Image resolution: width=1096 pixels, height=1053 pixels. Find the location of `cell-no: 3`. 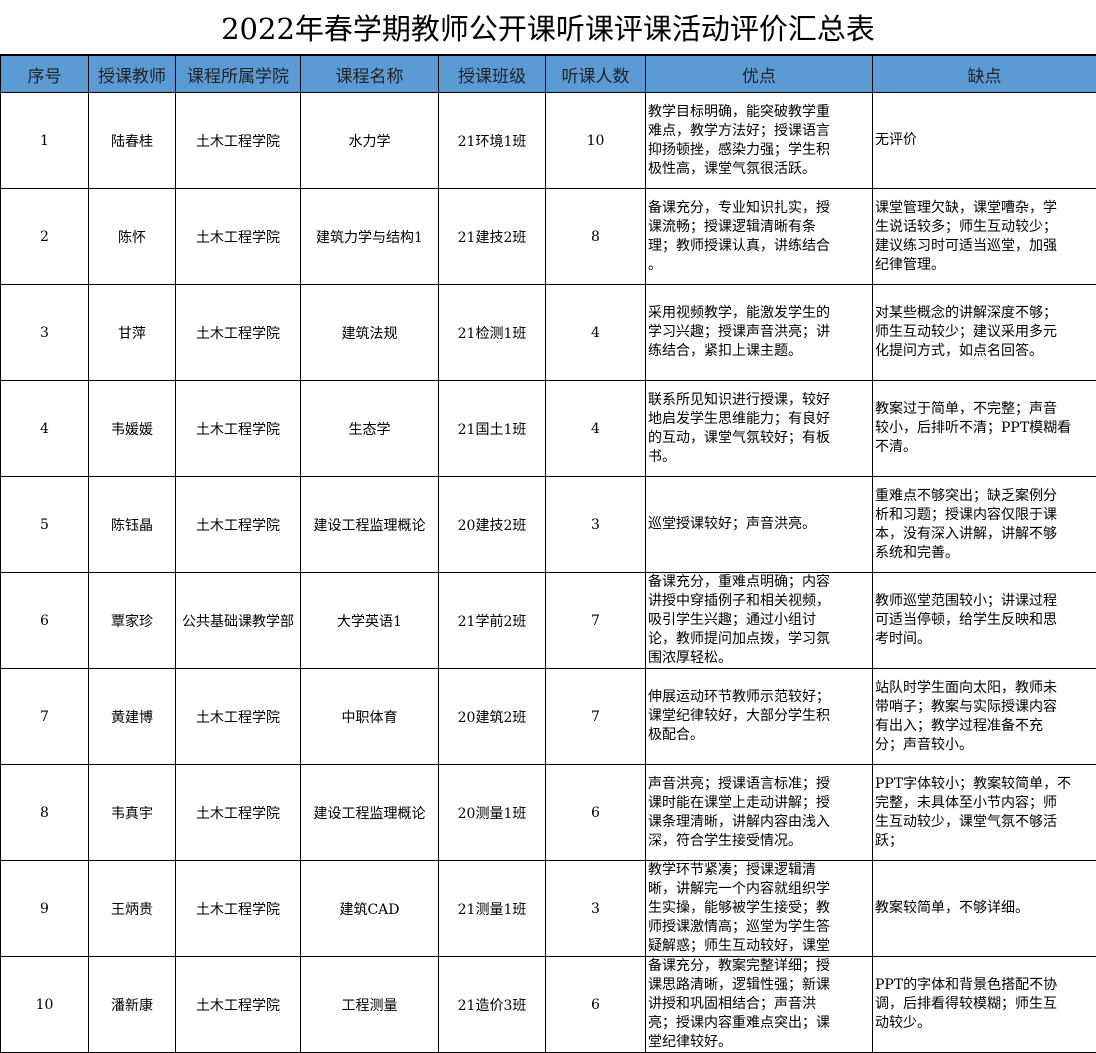

cell-no: 3 is located at coordinates (45, 333).